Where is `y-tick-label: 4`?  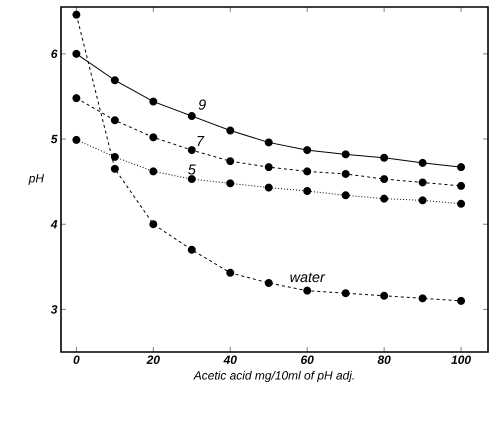
y-tick-label: 4 is located at coordinates (54, 224).